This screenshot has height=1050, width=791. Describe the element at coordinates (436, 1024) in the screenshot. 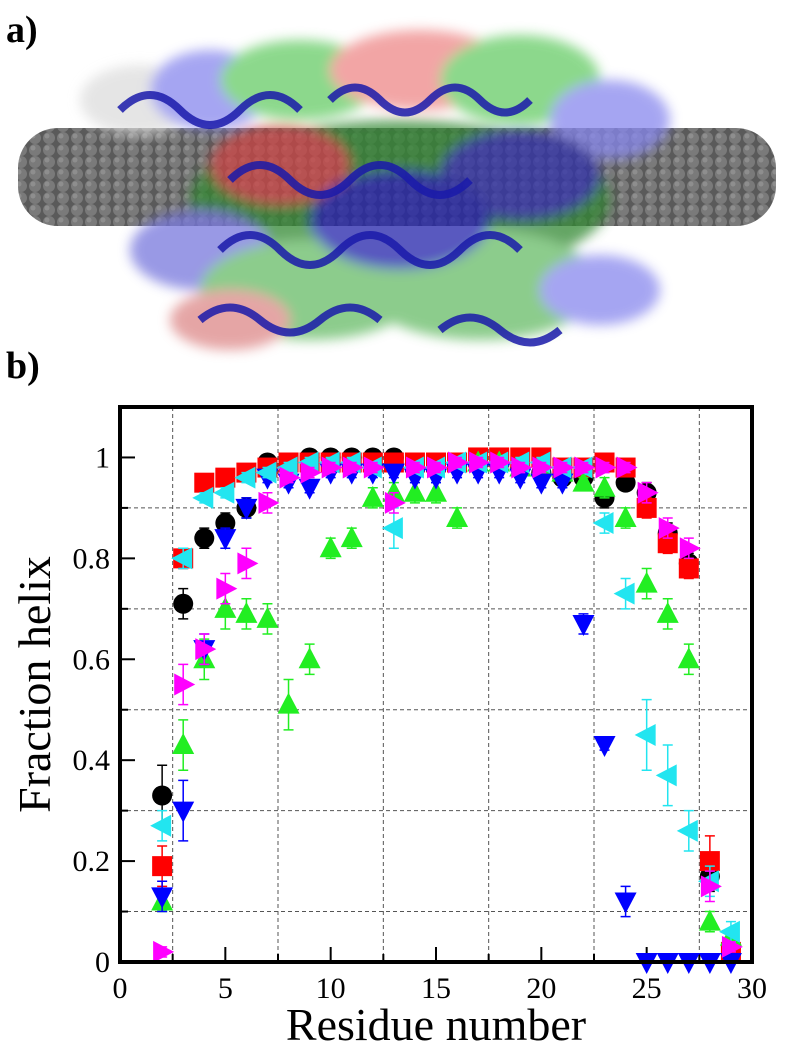

I see `x-axis-label: Residue number` at that location.